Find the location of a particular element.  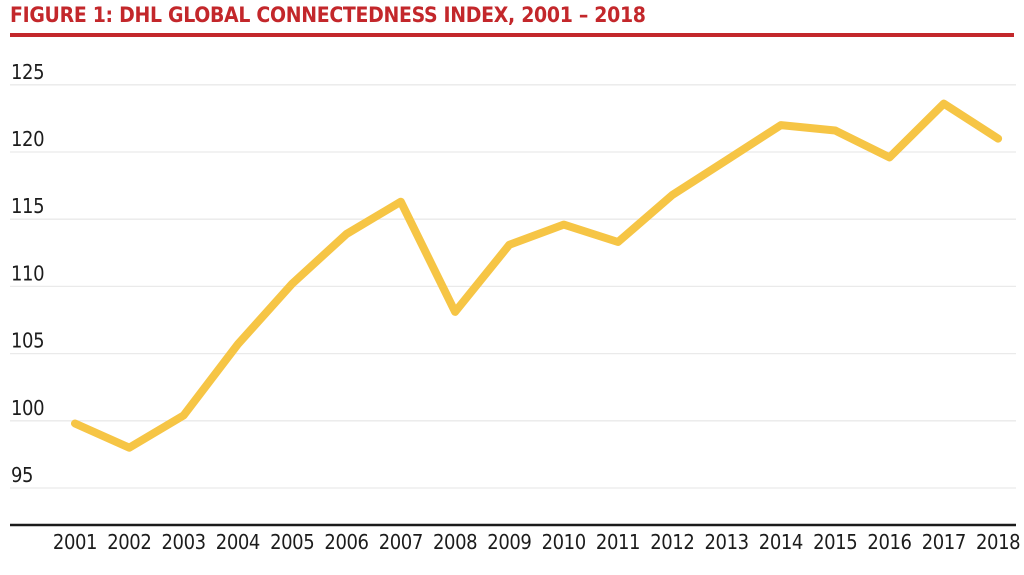

x-tick-label-2005: 2005 is located at coordinates (292, 542).